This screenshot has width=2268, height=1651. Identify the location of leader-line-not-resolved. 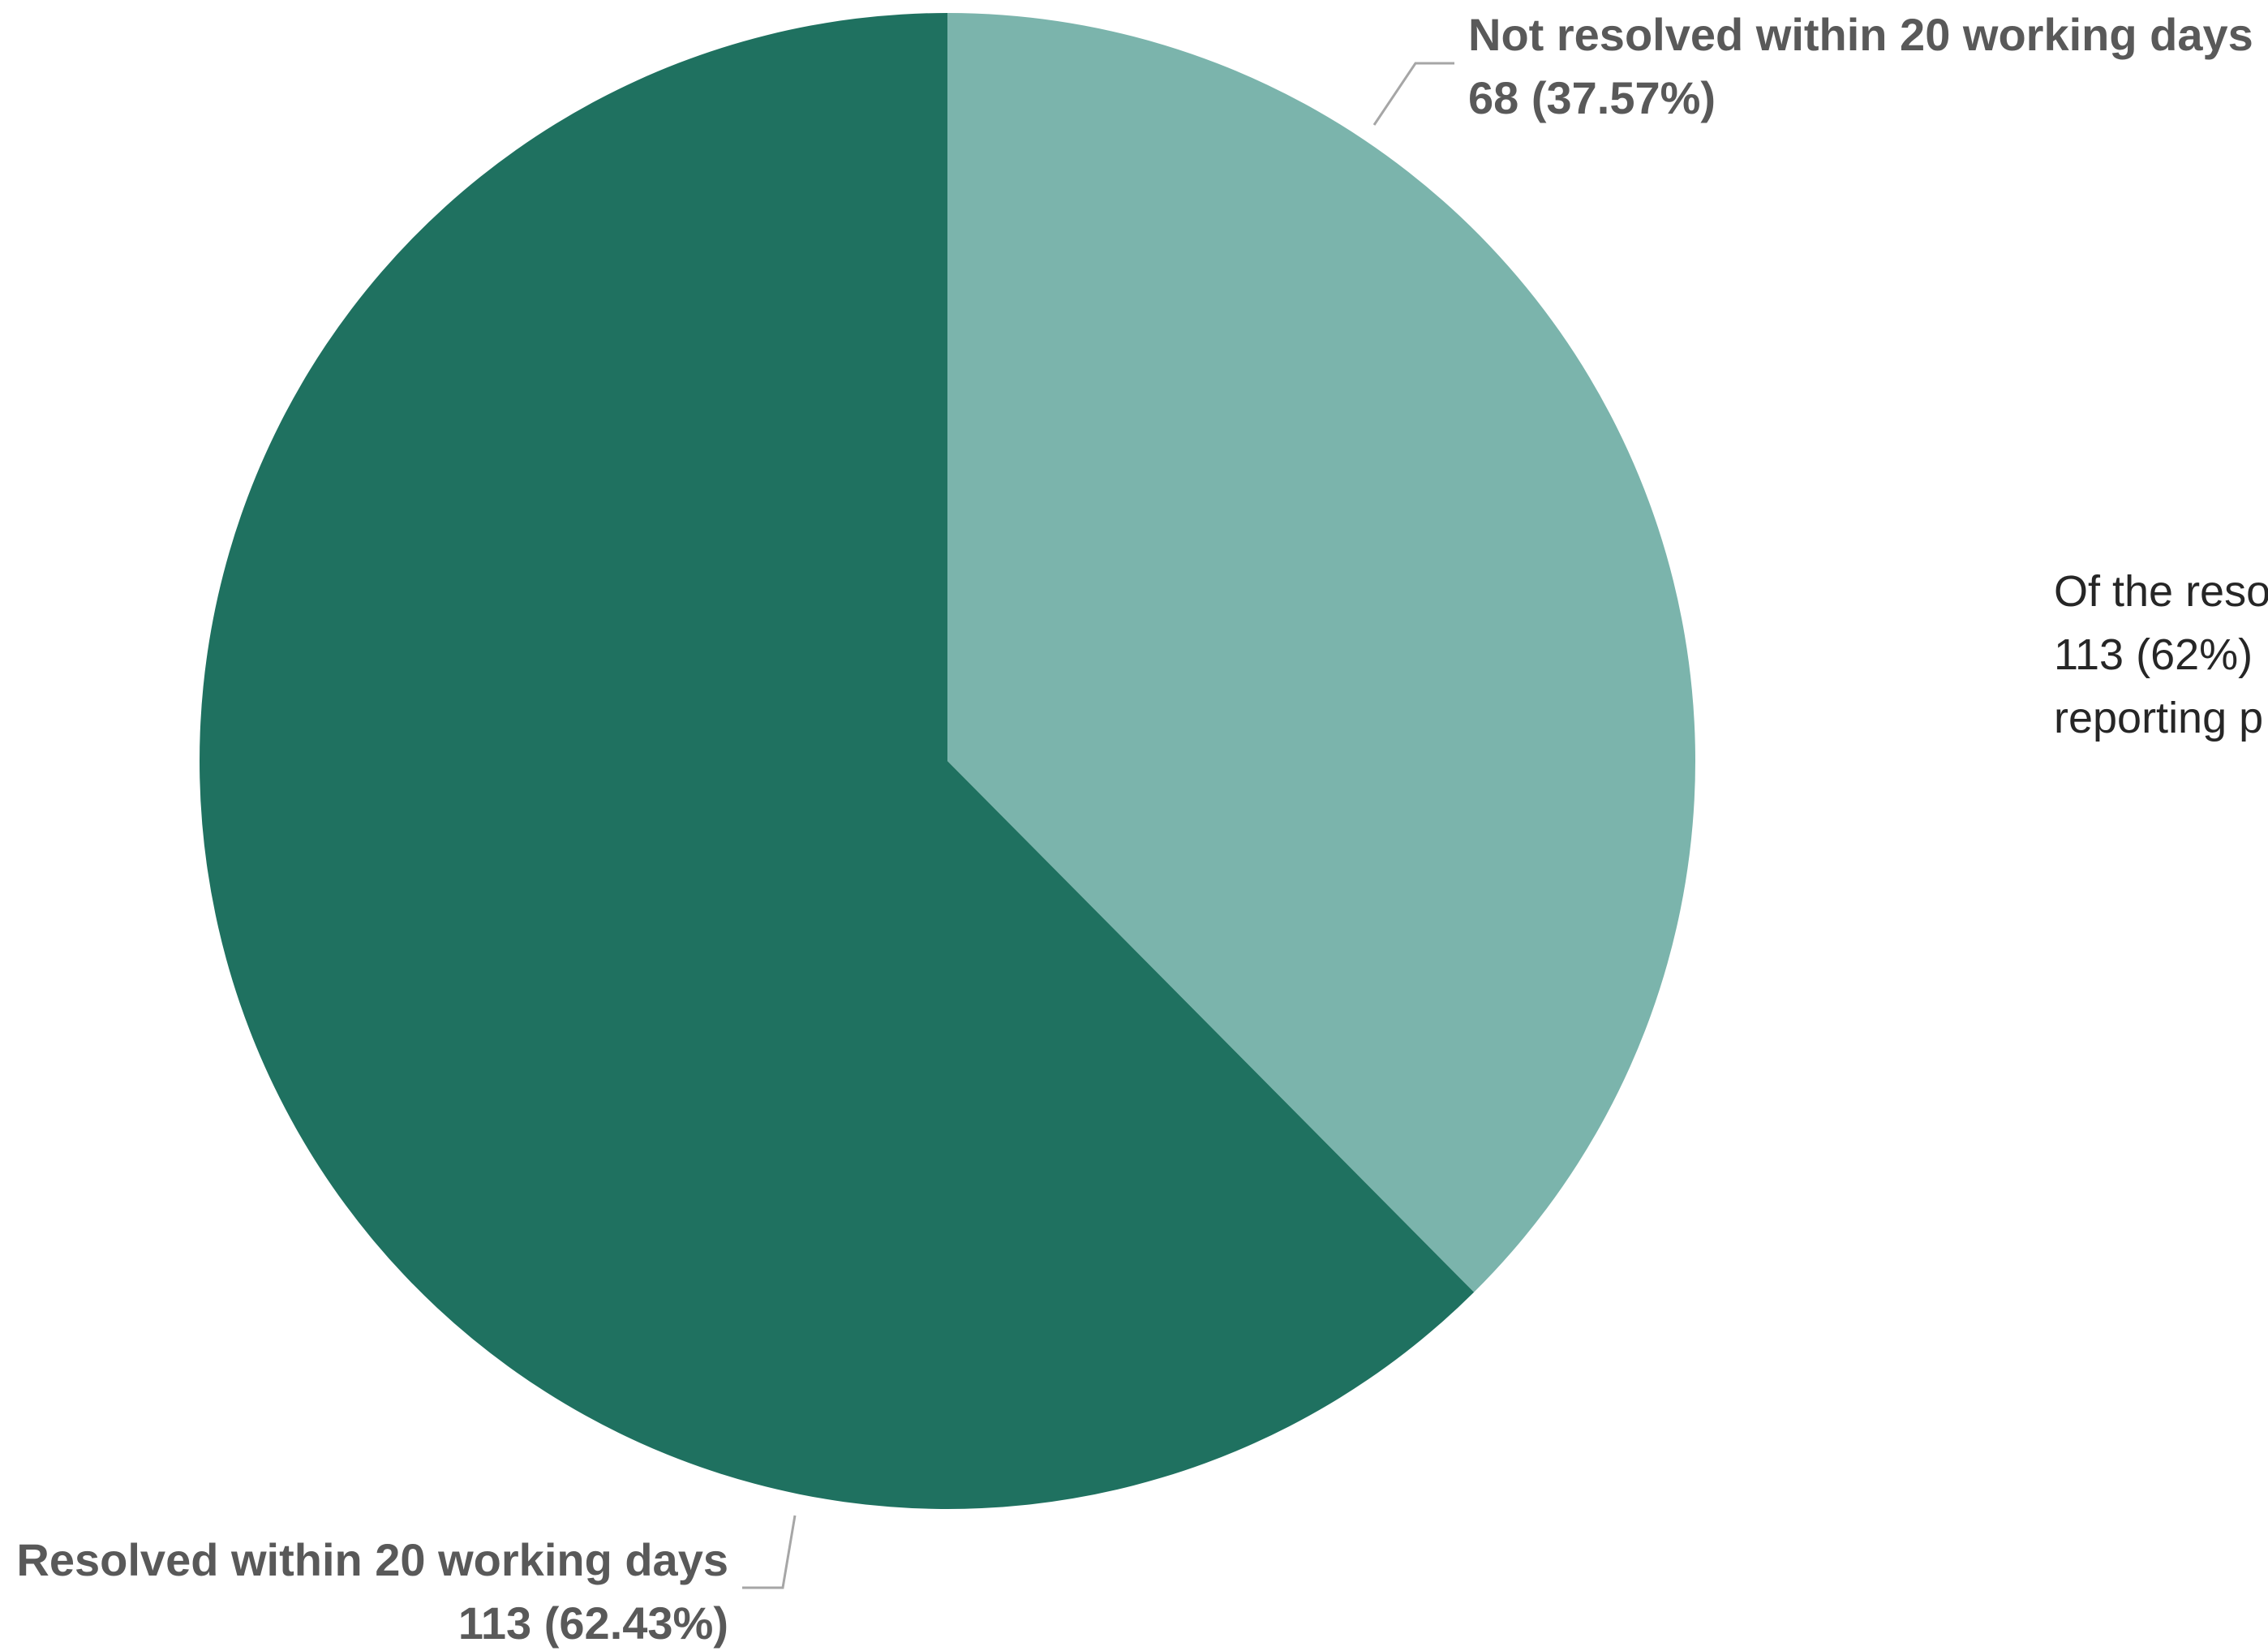
(1413, 94).